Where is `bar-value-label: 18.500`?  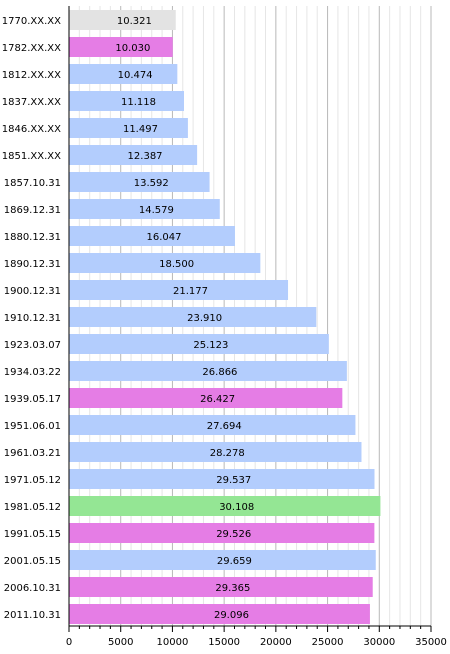
bar-value-label: 18.500 is located at coordinates (176, 264).